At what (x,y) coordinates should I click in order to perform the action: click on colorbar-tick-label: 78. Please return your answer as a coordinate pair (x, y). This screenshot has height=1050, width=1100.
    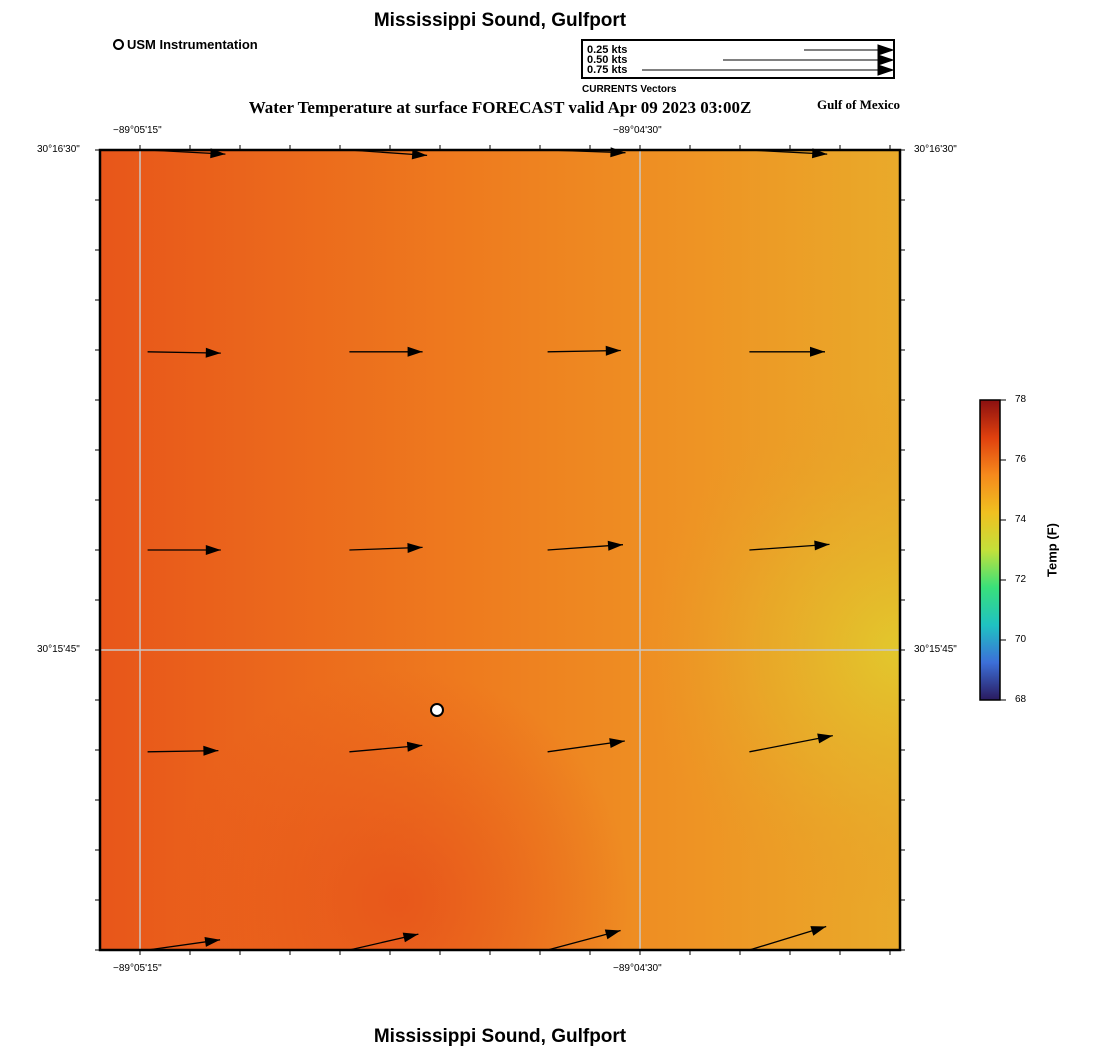
    Looking at the image, I should click on (1021, 399).